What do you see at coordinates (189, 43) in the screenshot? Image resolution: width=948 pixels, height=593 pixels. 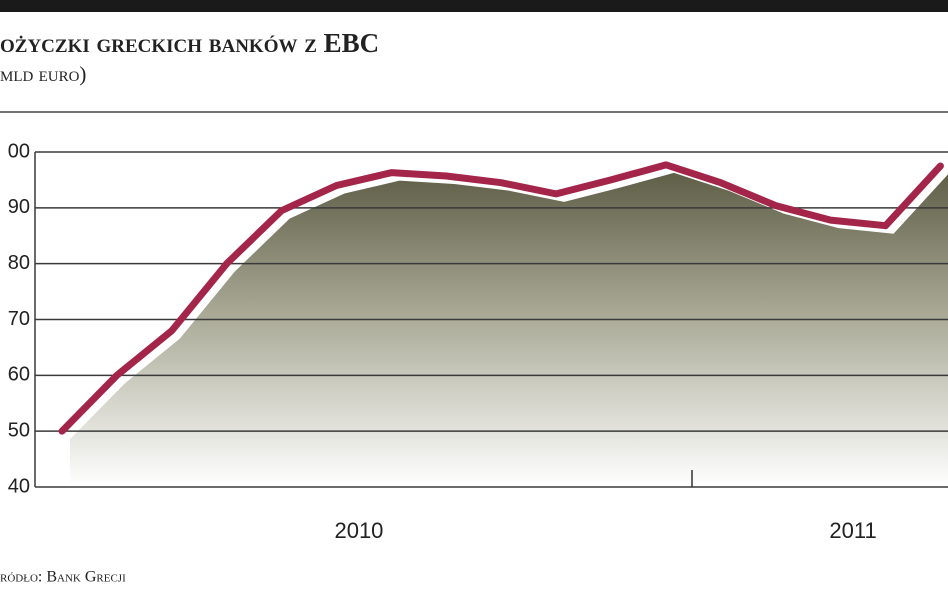 I see `chart-title: ożyczki greckich banków z EBC` at bounding box center [189, 43].